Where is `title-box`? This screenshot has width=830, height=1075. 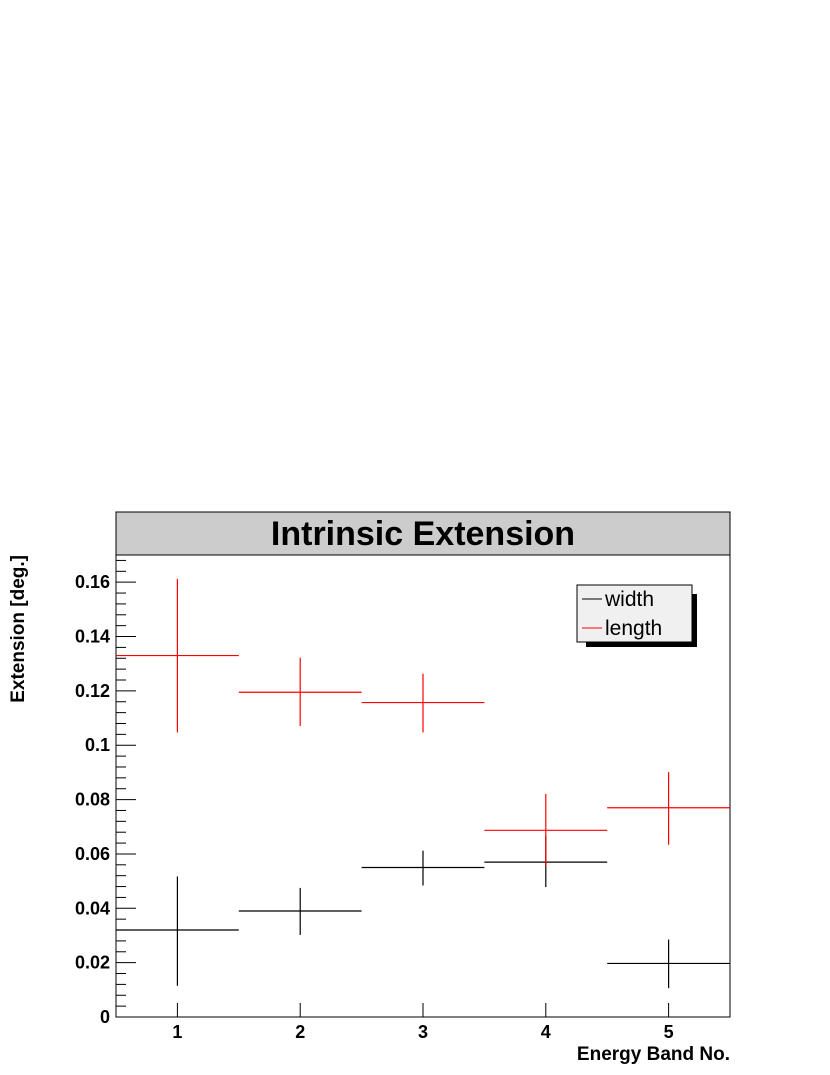
title-box is located at coordinates (423, 533).